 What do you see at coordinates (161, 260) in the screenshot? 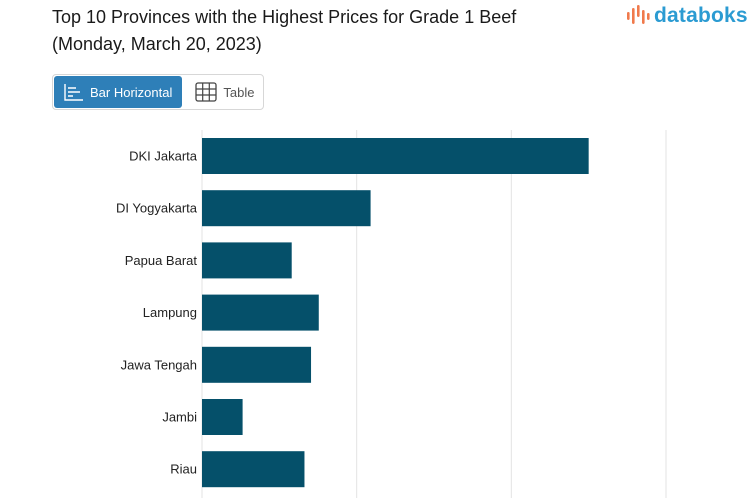
I see `category-label: Papua Barat` at bounding box center [161, 260].